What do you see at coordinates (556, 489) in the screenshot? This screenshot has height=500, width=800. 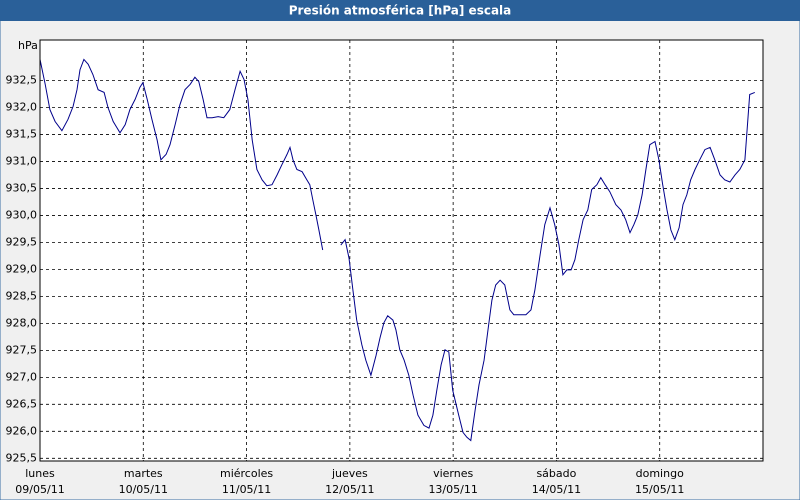 I see `x-tick-date: 14/05/11` at bounding box center [556, 489].